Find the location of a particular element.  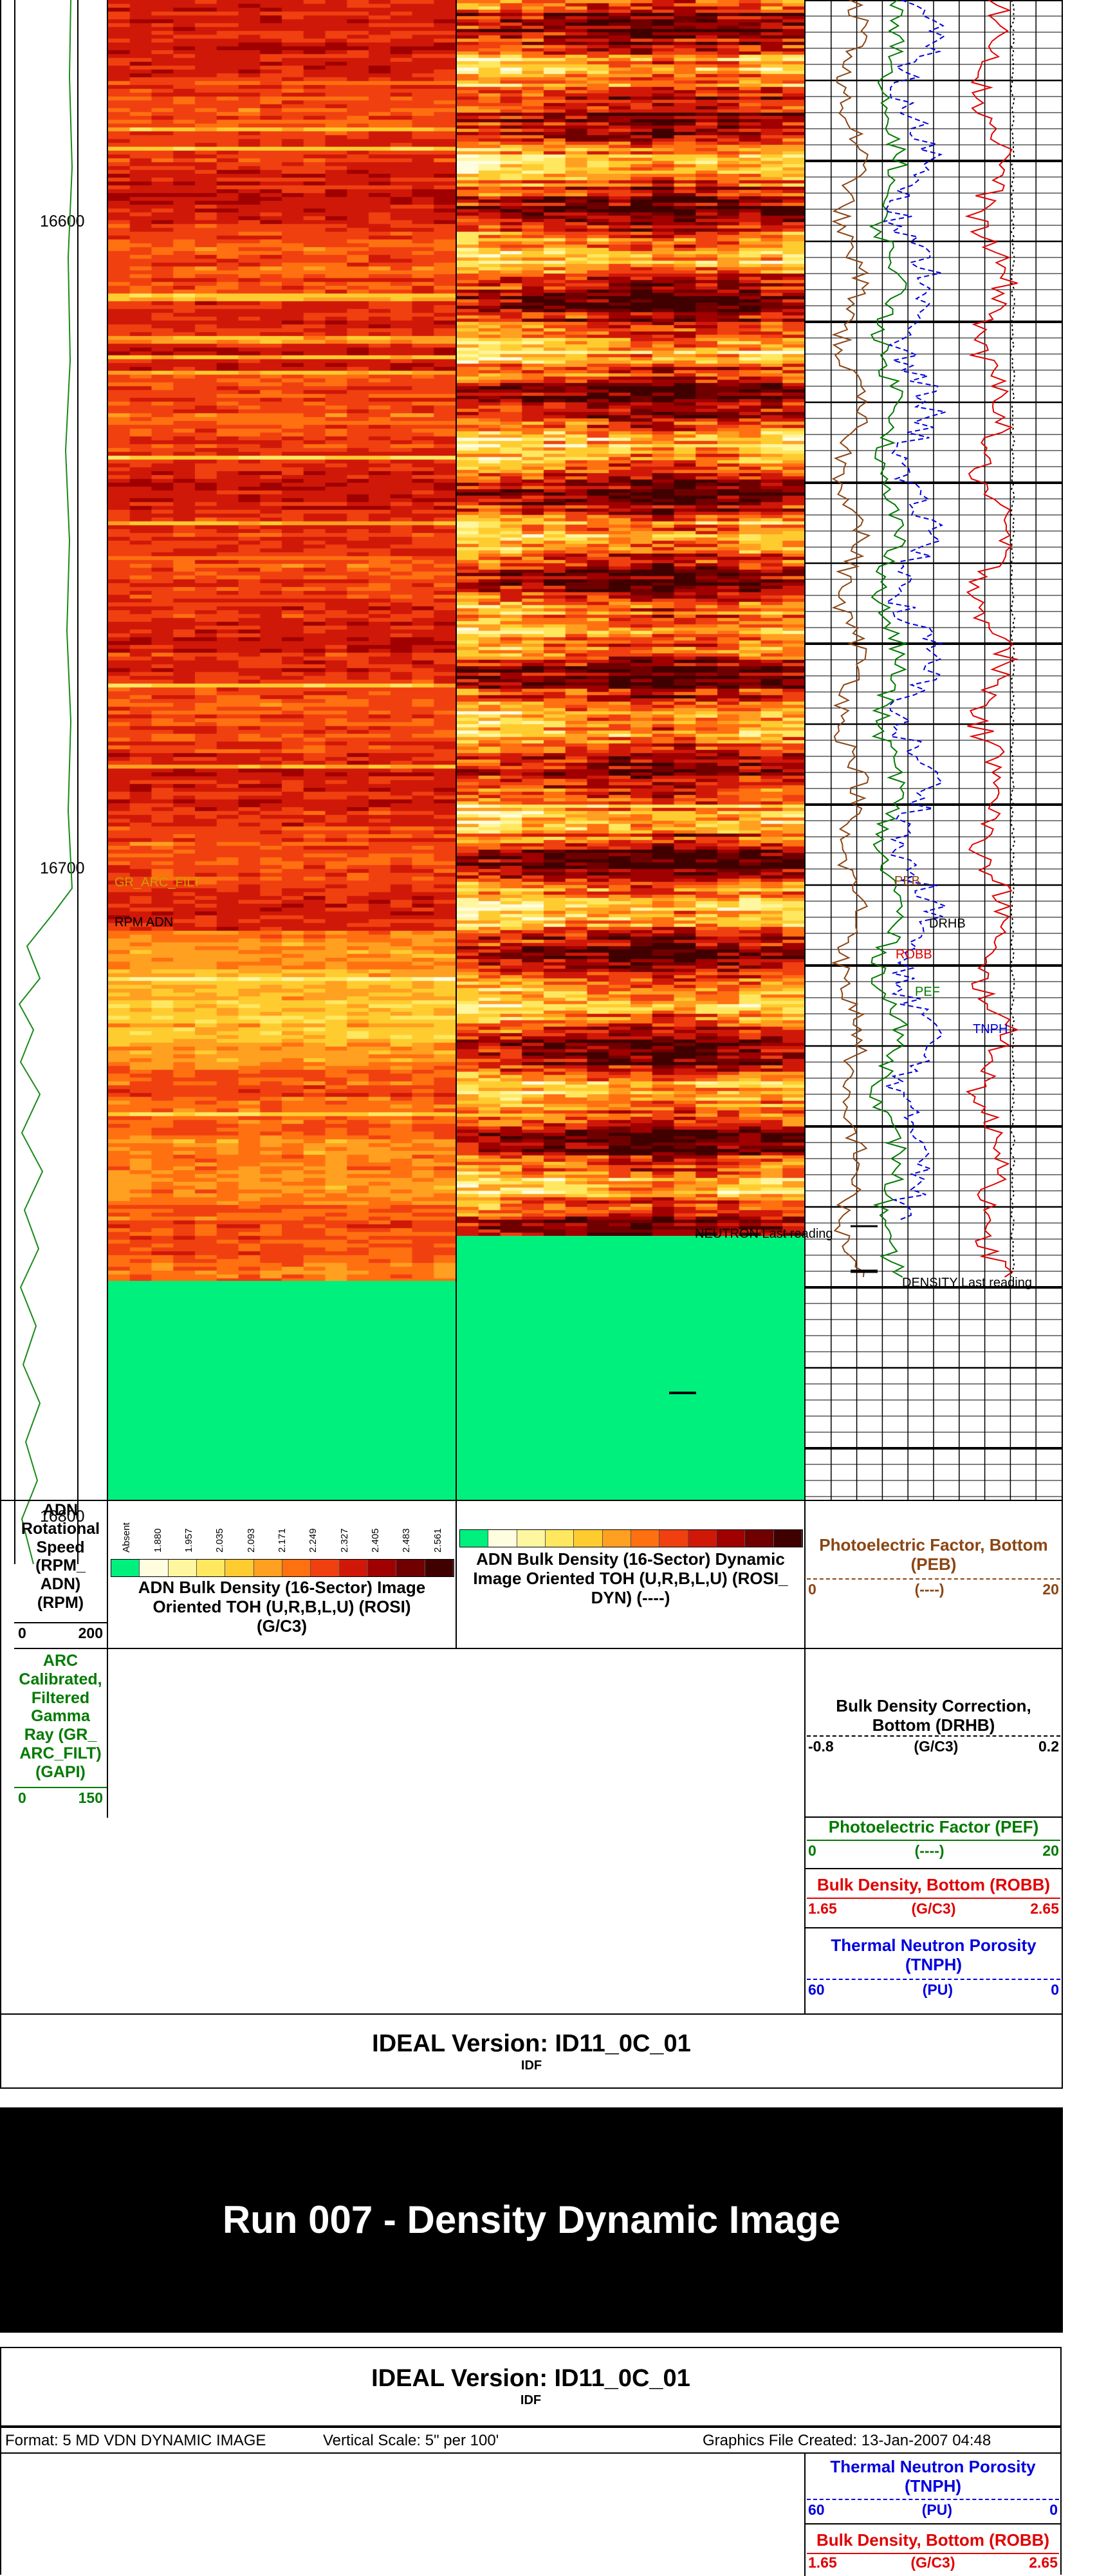

depth-track: 16600 16700 16800 is located at coordinates (49, 782).